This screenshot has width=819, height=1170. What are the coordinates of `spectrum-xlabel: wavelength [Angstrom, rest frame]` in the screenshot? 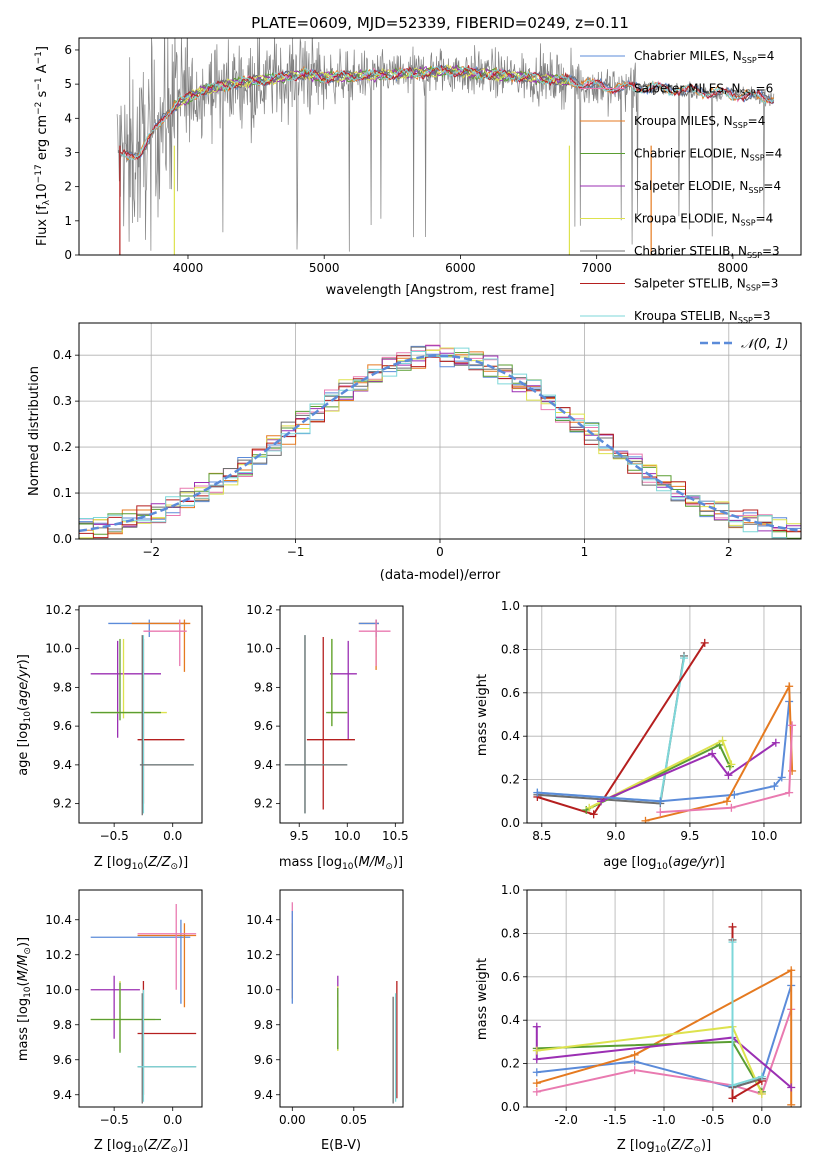 It's located at (440, 290).